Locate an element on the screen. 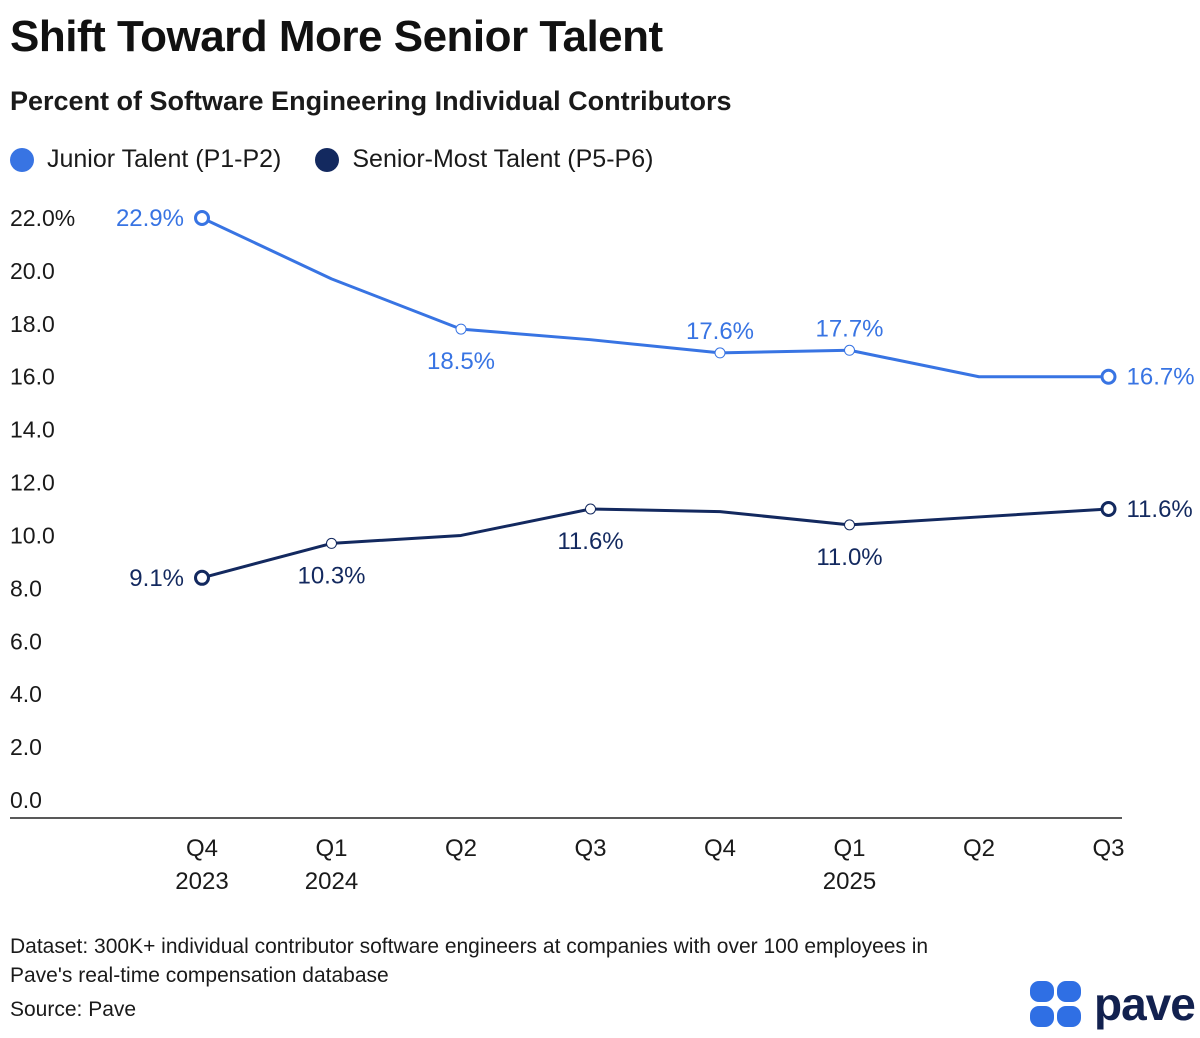  y-tick-label: 4.0 is located at coordinates (26, 694).